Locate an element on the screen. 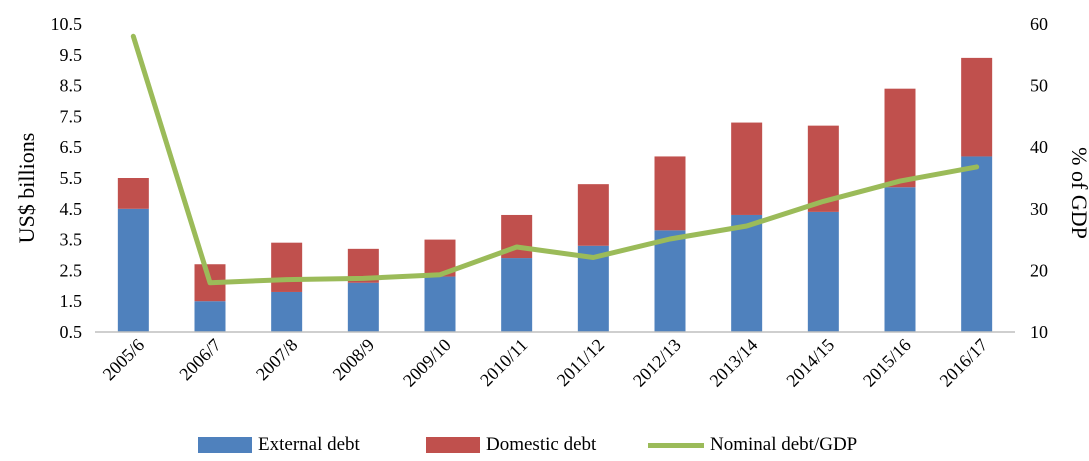  y2-tick-label: 30 is located at coordinates (1039, 209).